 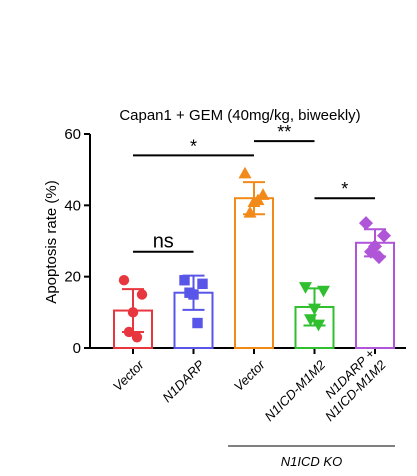 I want to click on y-tick-label: 0, so click(x=77, y=348).